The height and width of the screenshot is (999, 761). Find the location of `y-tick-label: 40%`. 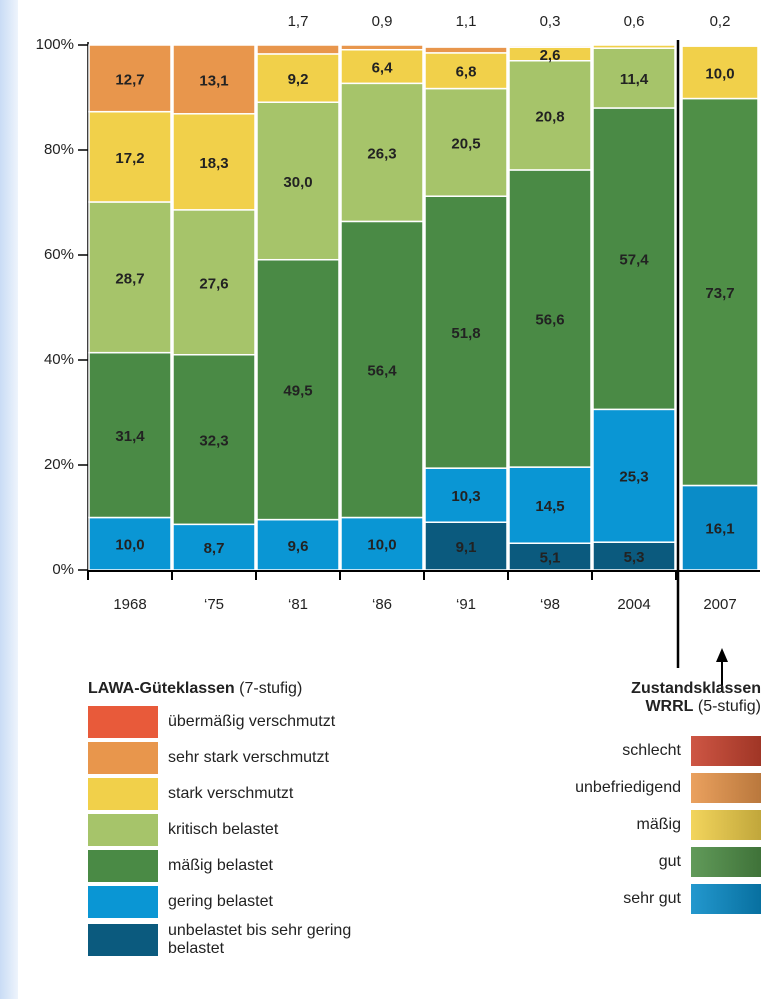

y-tick-label: 40% is located at coordinates (59, 359).